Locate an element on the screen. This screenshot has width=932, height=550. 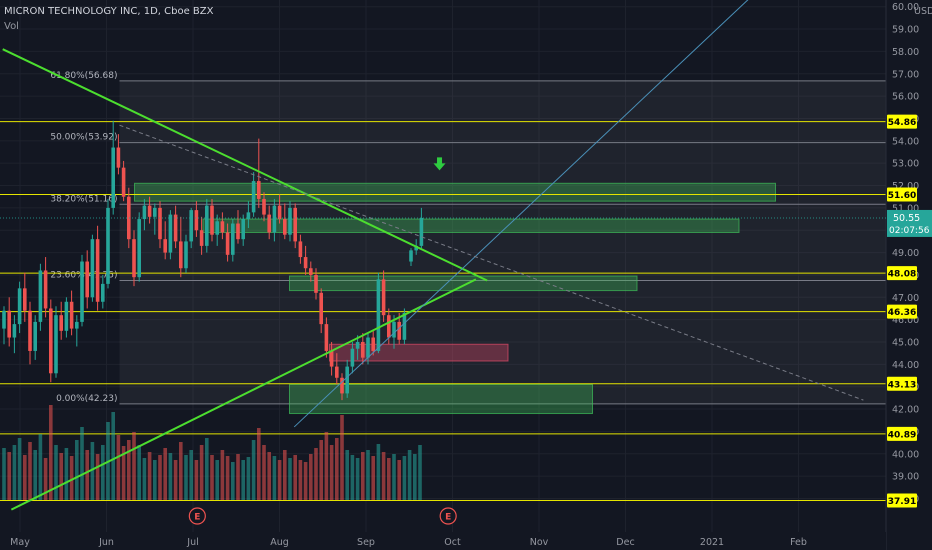
price-tick-label: 45.00 is located at coordinates (905, 343).